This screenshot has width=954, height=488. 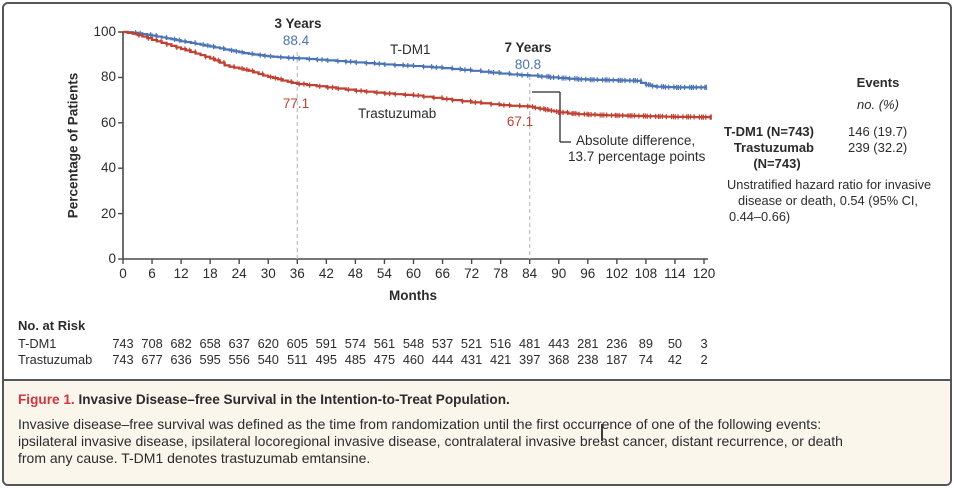 I want to click on risk-value: 521, so click(x=471, y=343).